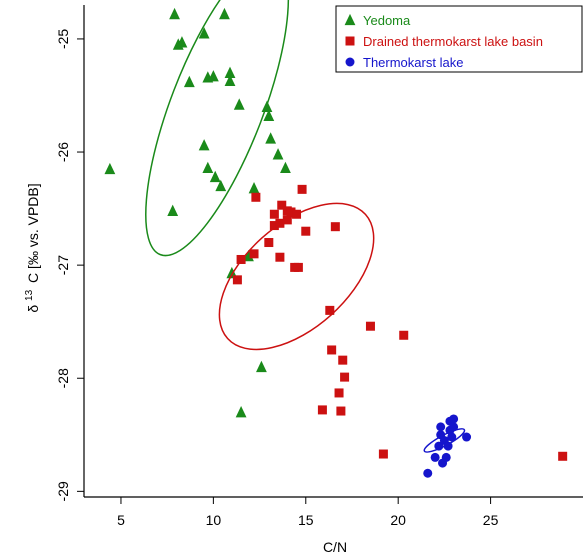 Image resolution: width=583 pixels, height=560 pixels. Describe the element at coordinates (296, 276) in the screenshot. I see `drained-thermokarst-lake-basin-ellipse` at that location.